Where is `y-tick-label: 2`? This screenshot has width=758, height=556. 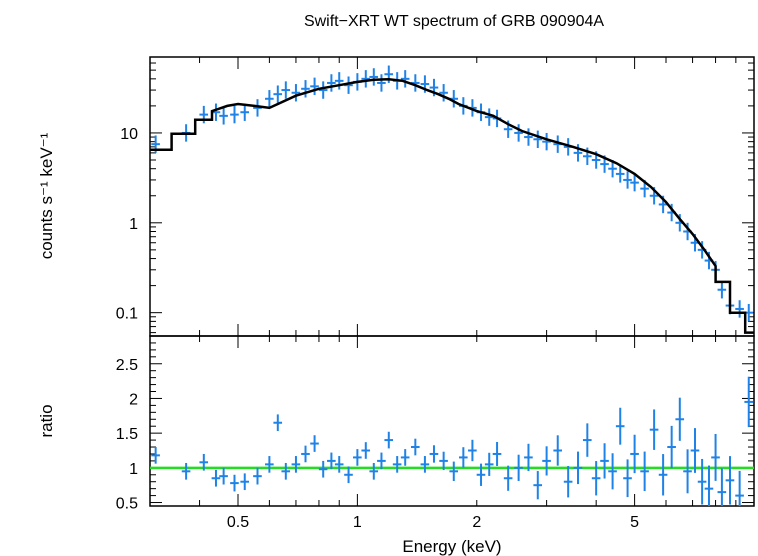 y-tick-label: 2 is located at coordinates (133, 399).